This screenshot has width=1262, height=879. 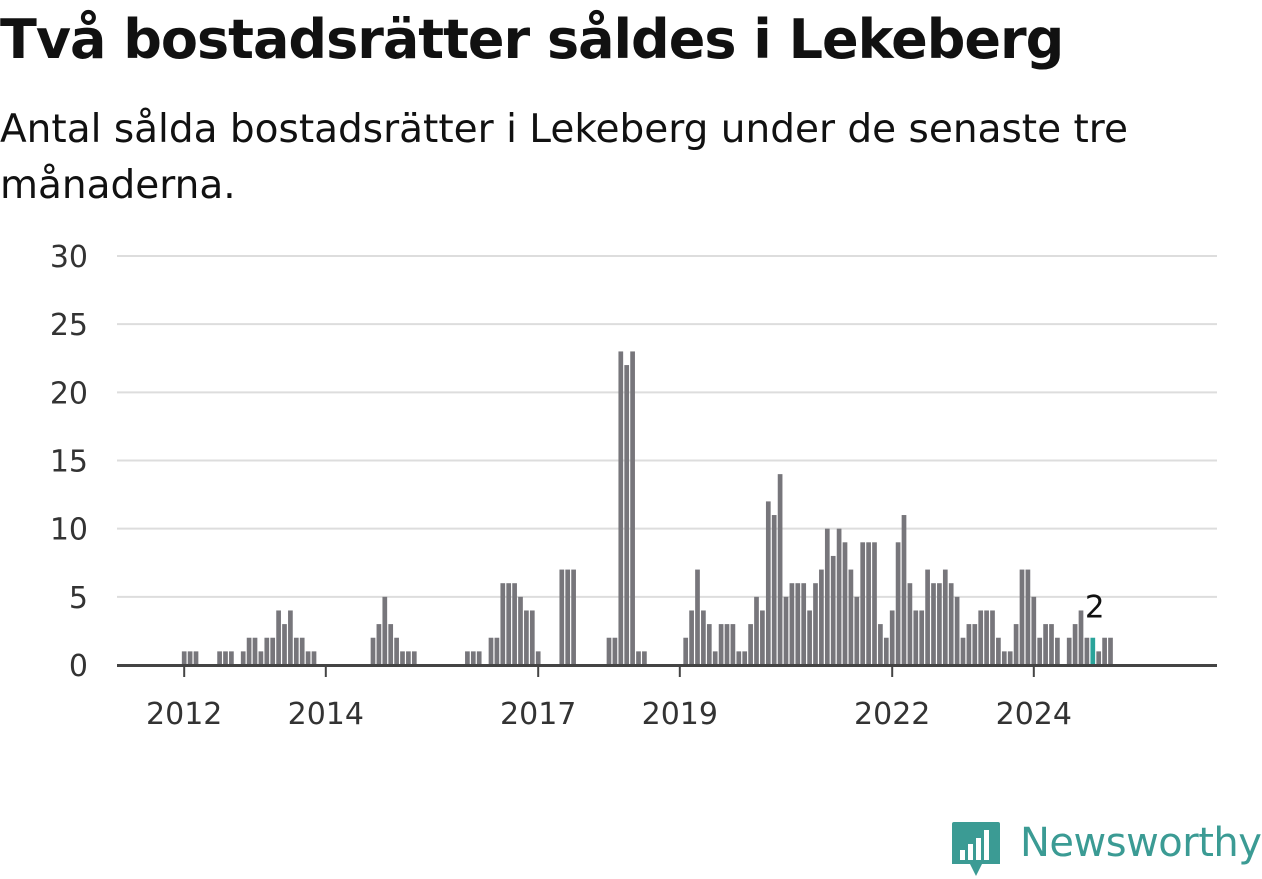 What do you see at coordinates (184, 714) in the screenshot?
I see `x-tick-label: 2012` at bounding box center [184, 714].